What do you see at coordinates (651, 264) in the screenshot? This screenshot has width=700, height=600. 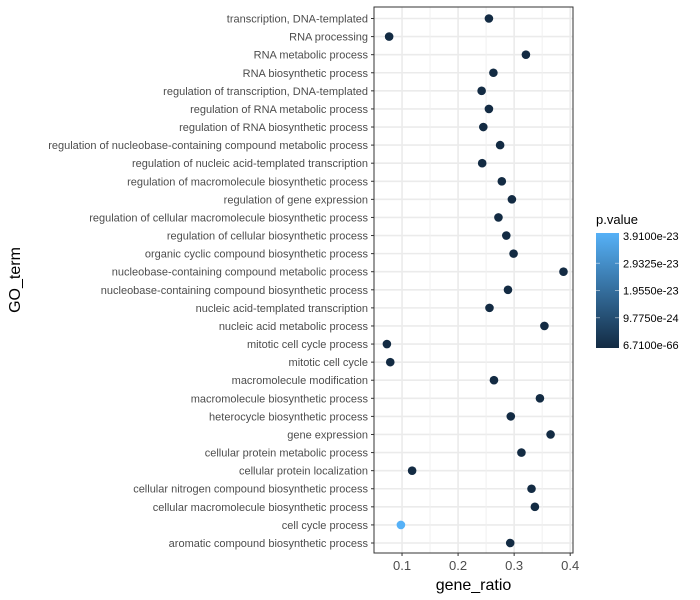 I see `legend-label: 2.9325e-23` at bounding box center [651, 264].